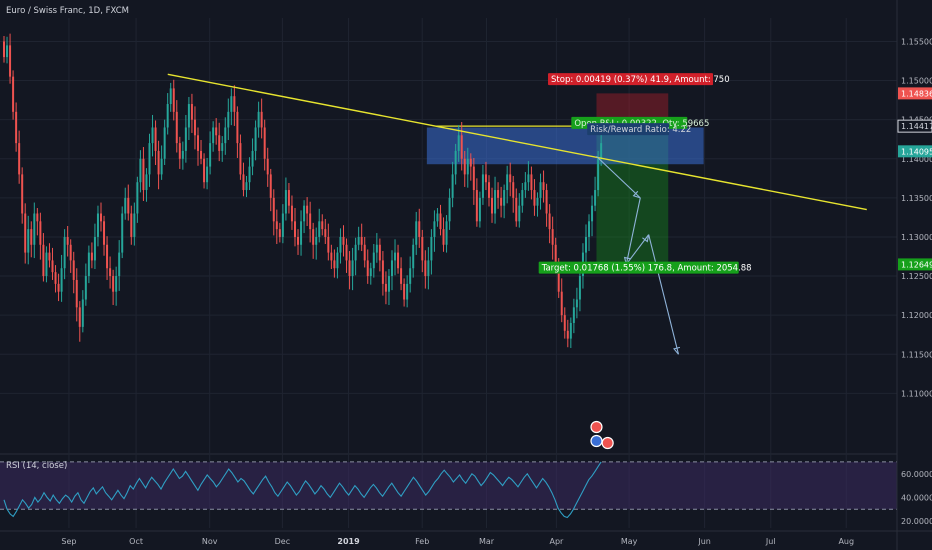 The image size is (932, 550). What do you see at coordinates (704, 541) in the screenshot?
I see `time-tick-label: Jun` at bounding box center [704, 541].